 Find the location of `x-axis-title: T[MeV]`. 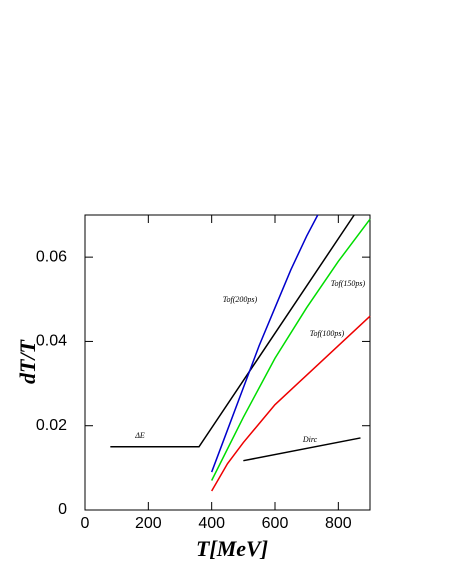

x-axis-title: T[MeV] is located at coordinates (232, 548).